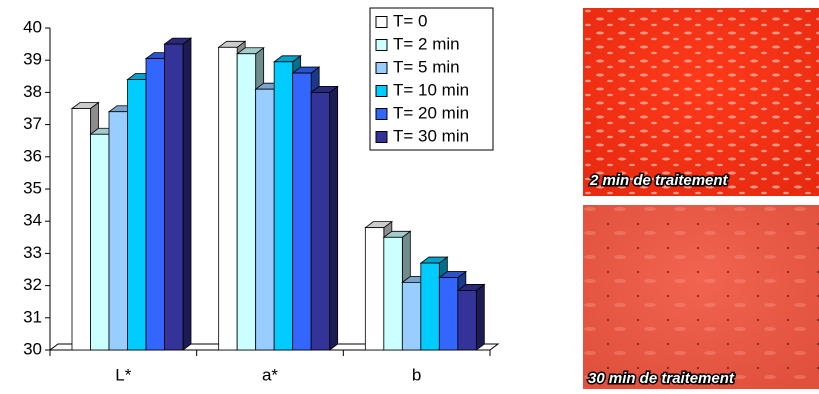 The width and height of the screenshot is (819, 394). Describe the element at coordinates (32, 187) in the screenshot. I see `y-tick-label: 35` at that location.